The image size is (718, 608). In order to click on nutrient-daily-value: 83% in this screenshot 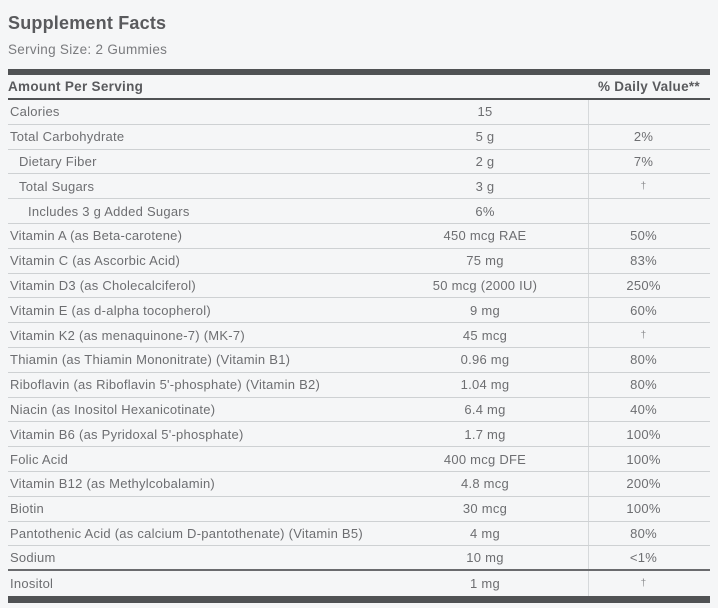, I will do `click(649, 260)`.